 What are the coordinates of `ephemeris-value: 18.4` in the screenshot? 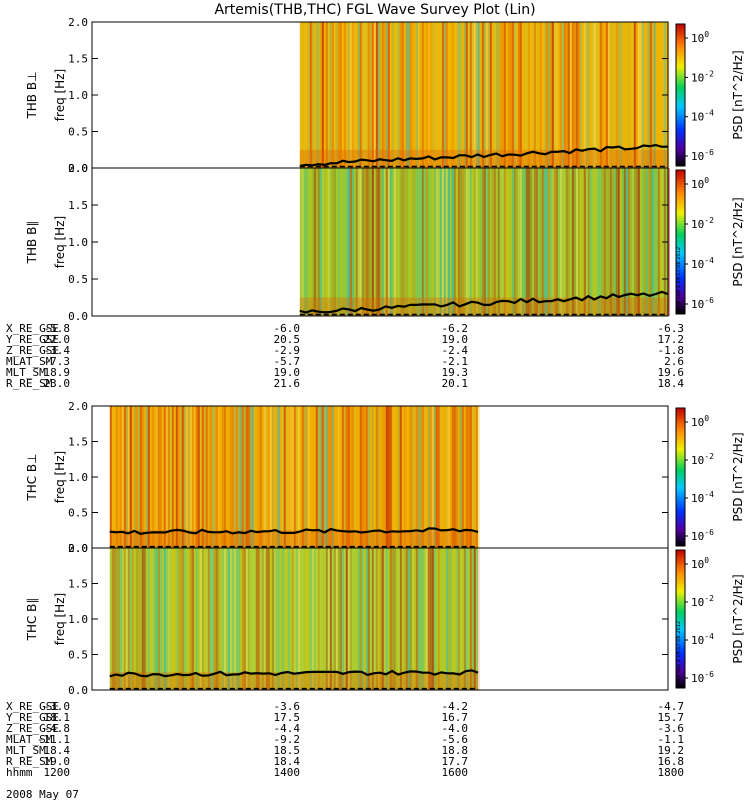 It's located at (57, 750).